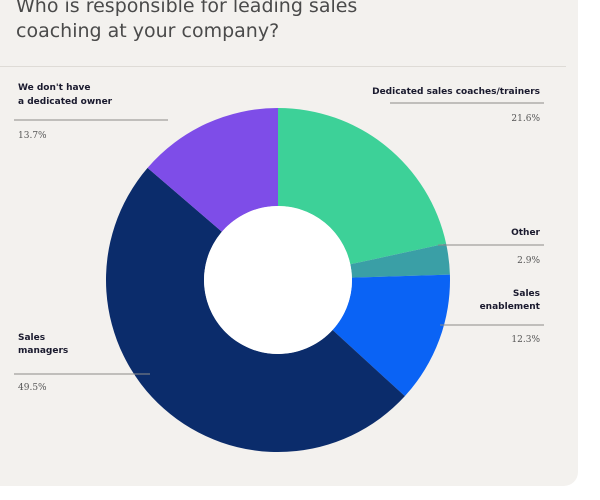  I want to click on donut-hole, so click(278, 280).